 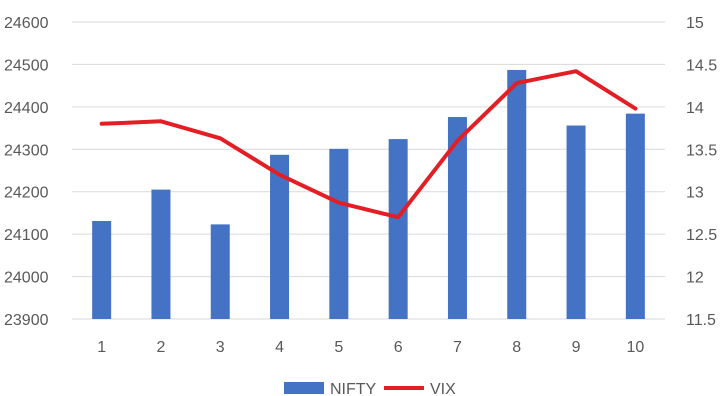 I want to click on right-axis-ticks: 11.5 12 12.5 13 13.5 14 14.5 15, so click(x=701, y=172).